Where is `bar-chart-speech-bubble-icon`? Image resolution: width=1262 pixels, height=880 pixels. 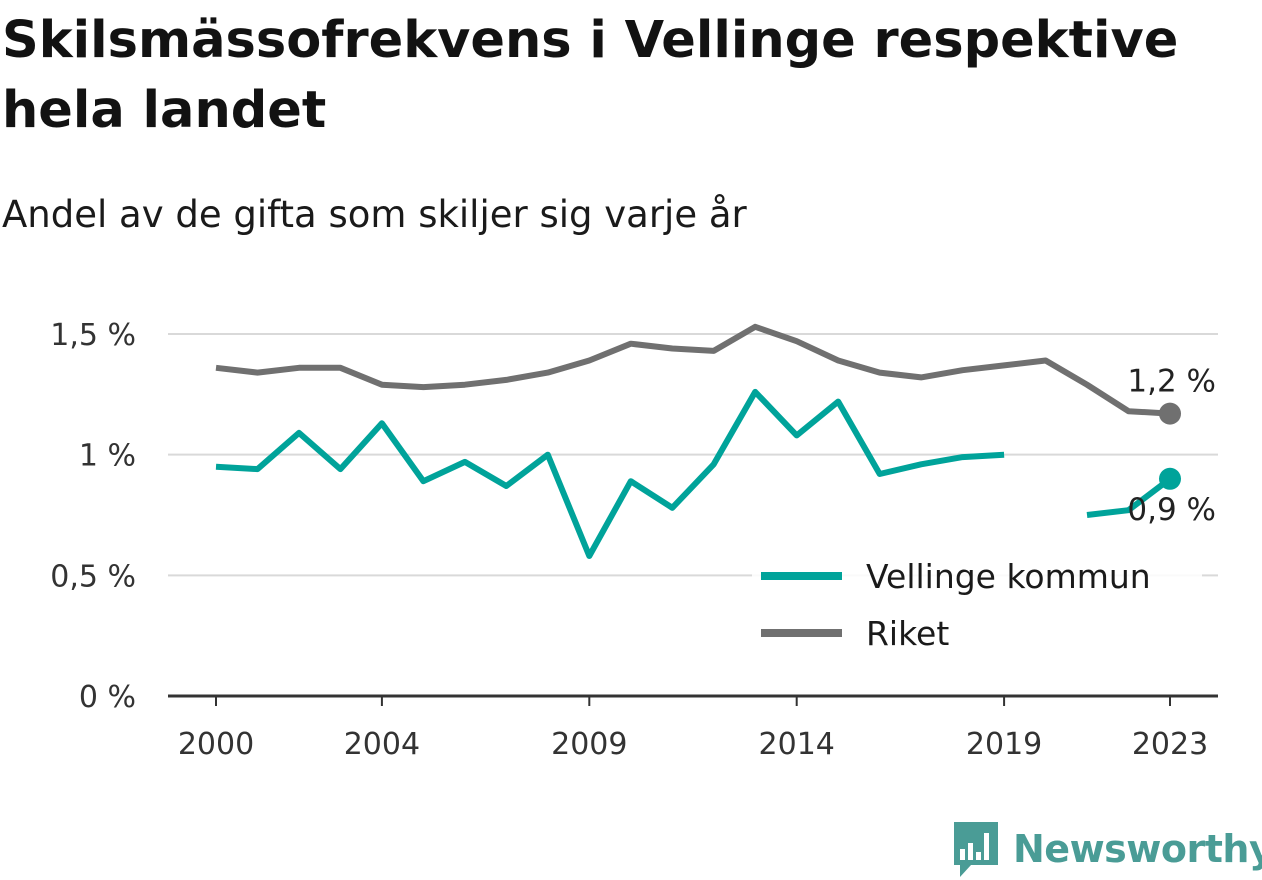 bar-chart-speech-bubble-icon is located at coordinates (976, 849).